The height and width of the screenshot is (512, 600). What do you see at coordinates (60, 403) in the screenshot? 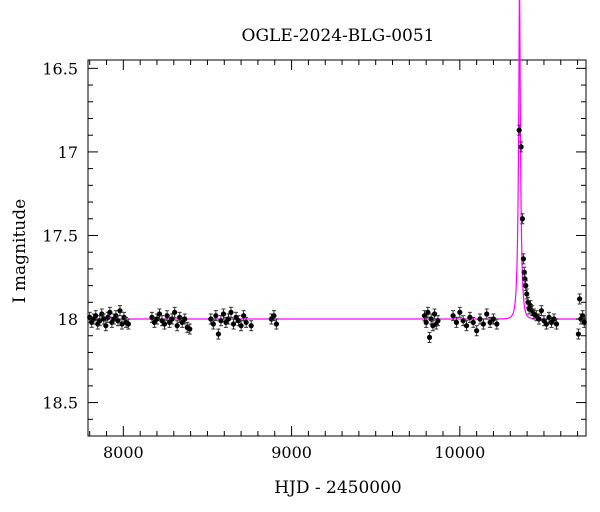
I see `y-tick-label: 18.5` at bounding box center [60, 403].